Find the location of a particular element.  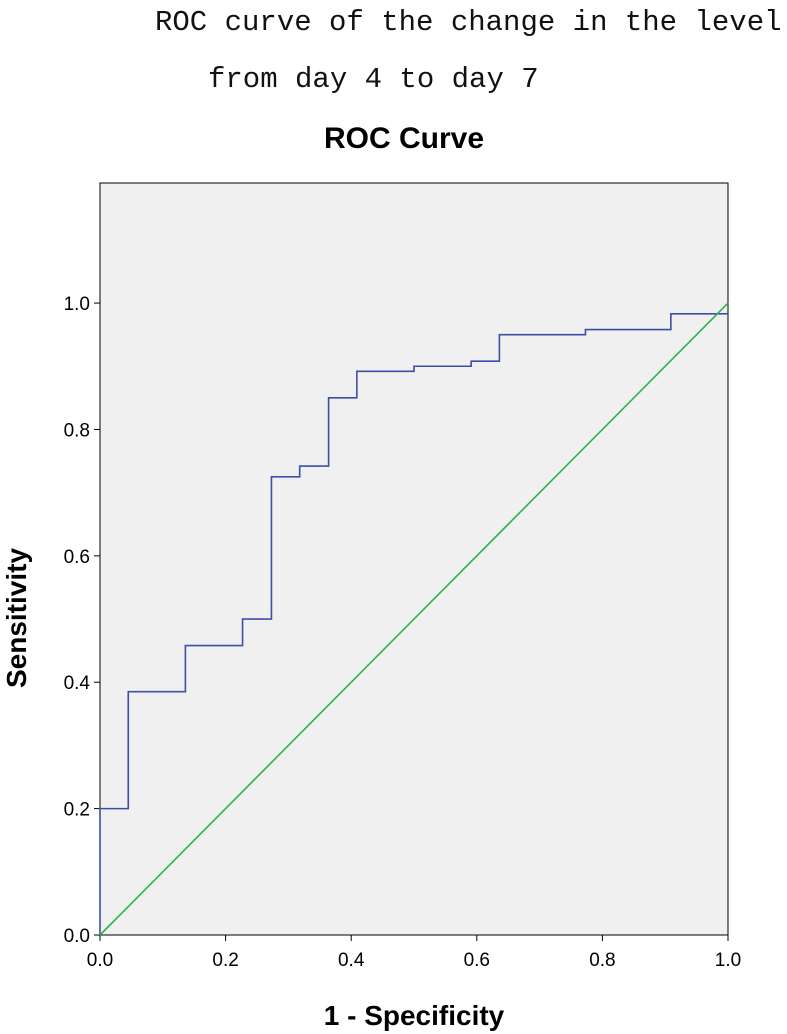

x-tick-label: 0.8 is located at coordinates (602, 960).